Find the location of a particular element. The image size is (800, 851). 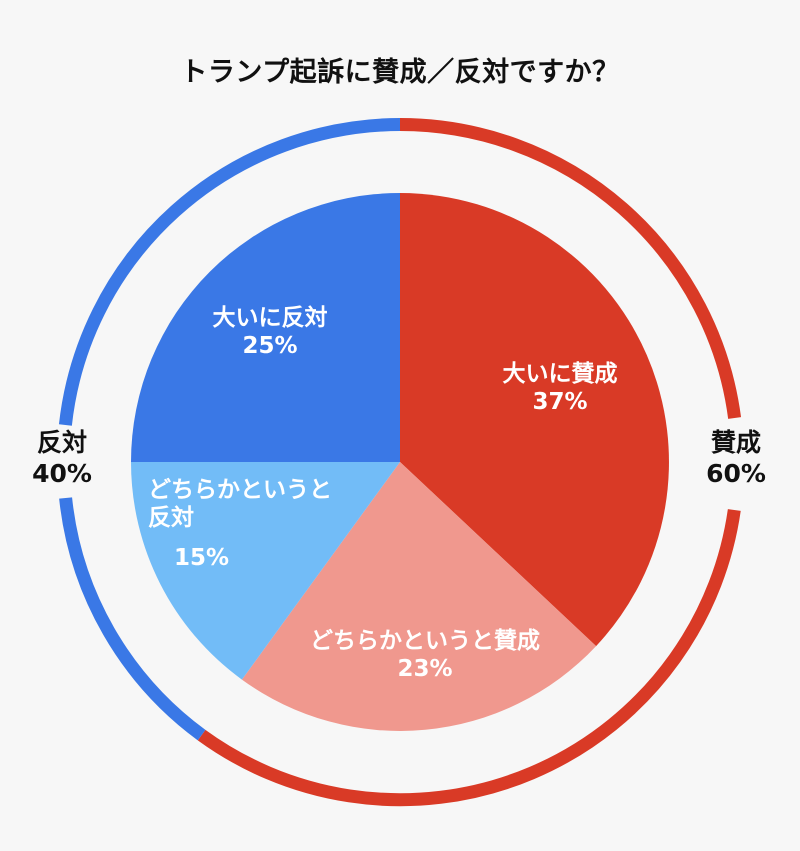

label-outer-oppose: 反対 40% is located at coordinates (62, 458).